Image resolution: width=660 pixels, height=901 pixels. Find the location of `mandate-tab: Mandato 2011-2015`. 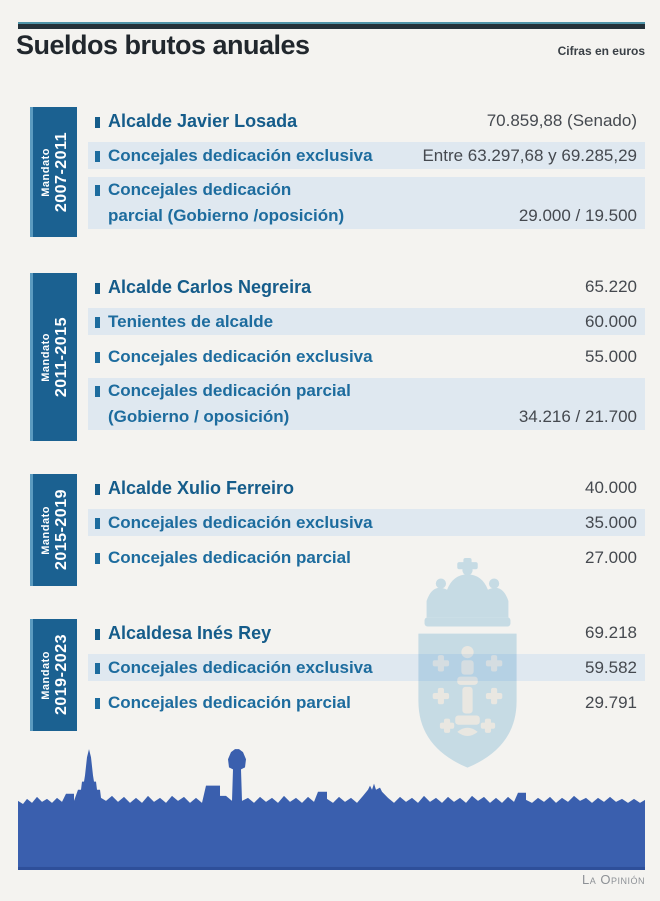

mandate-tab: Mandato 2011-2015 is located at coordinates (53, 357).